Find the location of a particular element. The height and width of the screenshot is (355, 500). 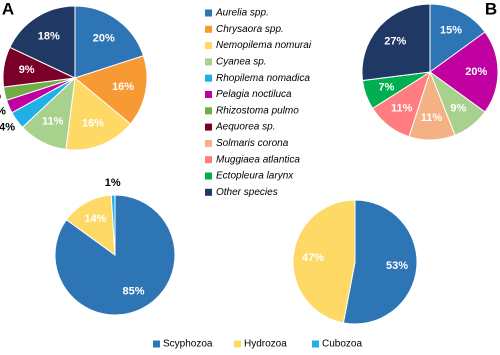

panel-label: B is located at coordinates (491, 9).